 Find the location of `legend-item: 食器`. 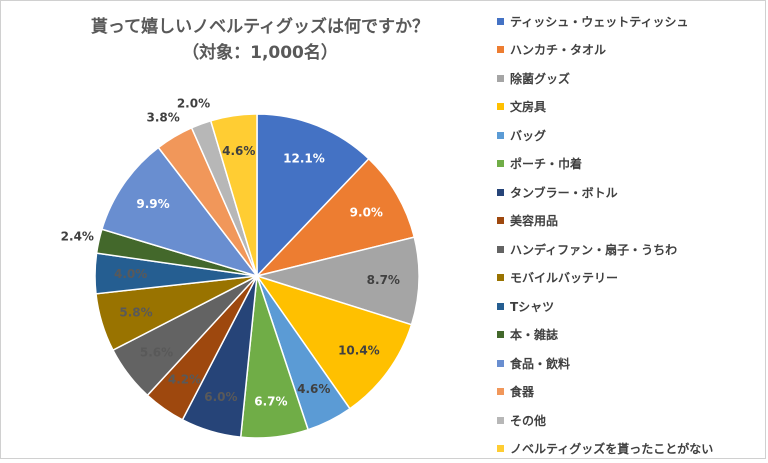

legend-item: 食器 is located at coordinates (629, 392).